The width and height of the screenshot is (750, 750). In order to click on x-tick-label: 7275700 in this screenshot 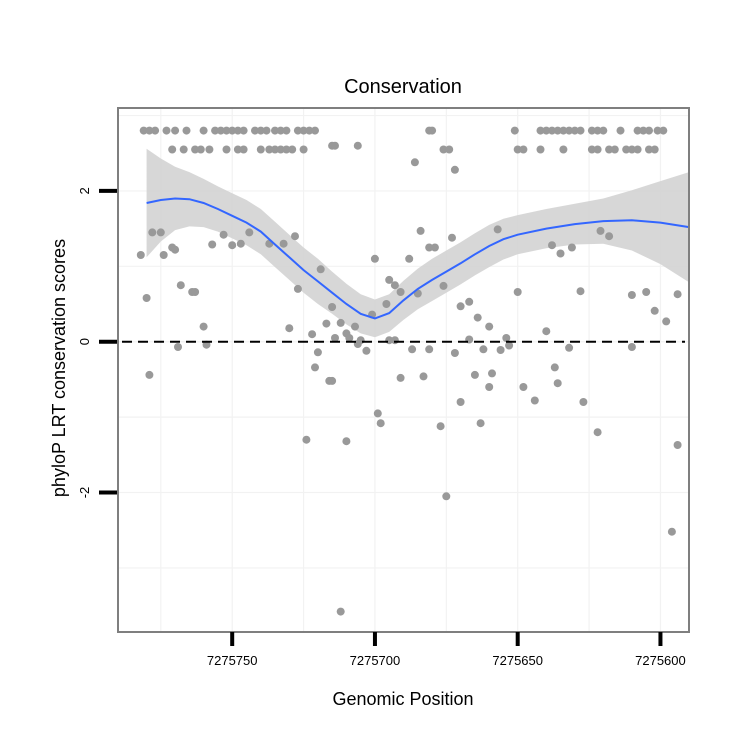, I will do `click(375, 660)`.